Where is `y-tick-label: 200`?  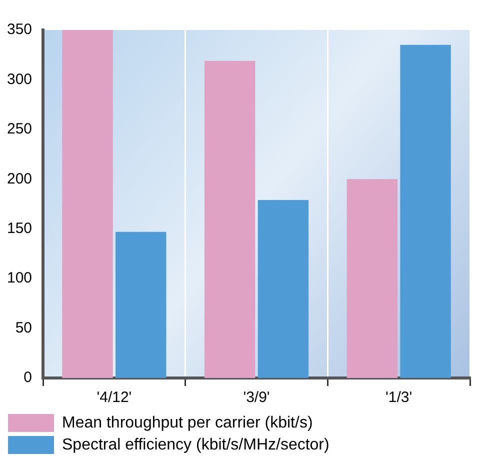
y-tick-label: 200 is located at coordinates (19, 179).